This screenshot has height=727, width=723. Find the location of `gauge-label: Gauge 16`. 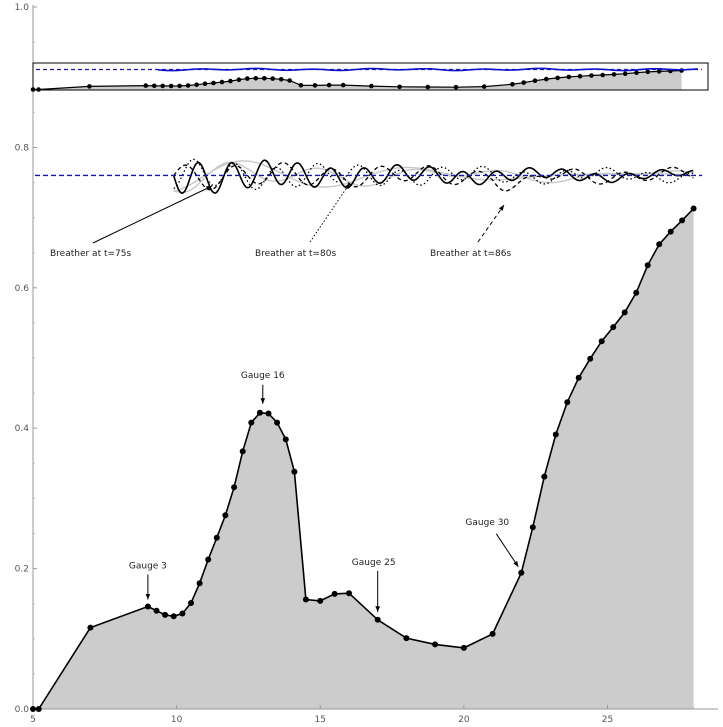

gauge-label: Gauge 16 is located at coordinates (263, 376).